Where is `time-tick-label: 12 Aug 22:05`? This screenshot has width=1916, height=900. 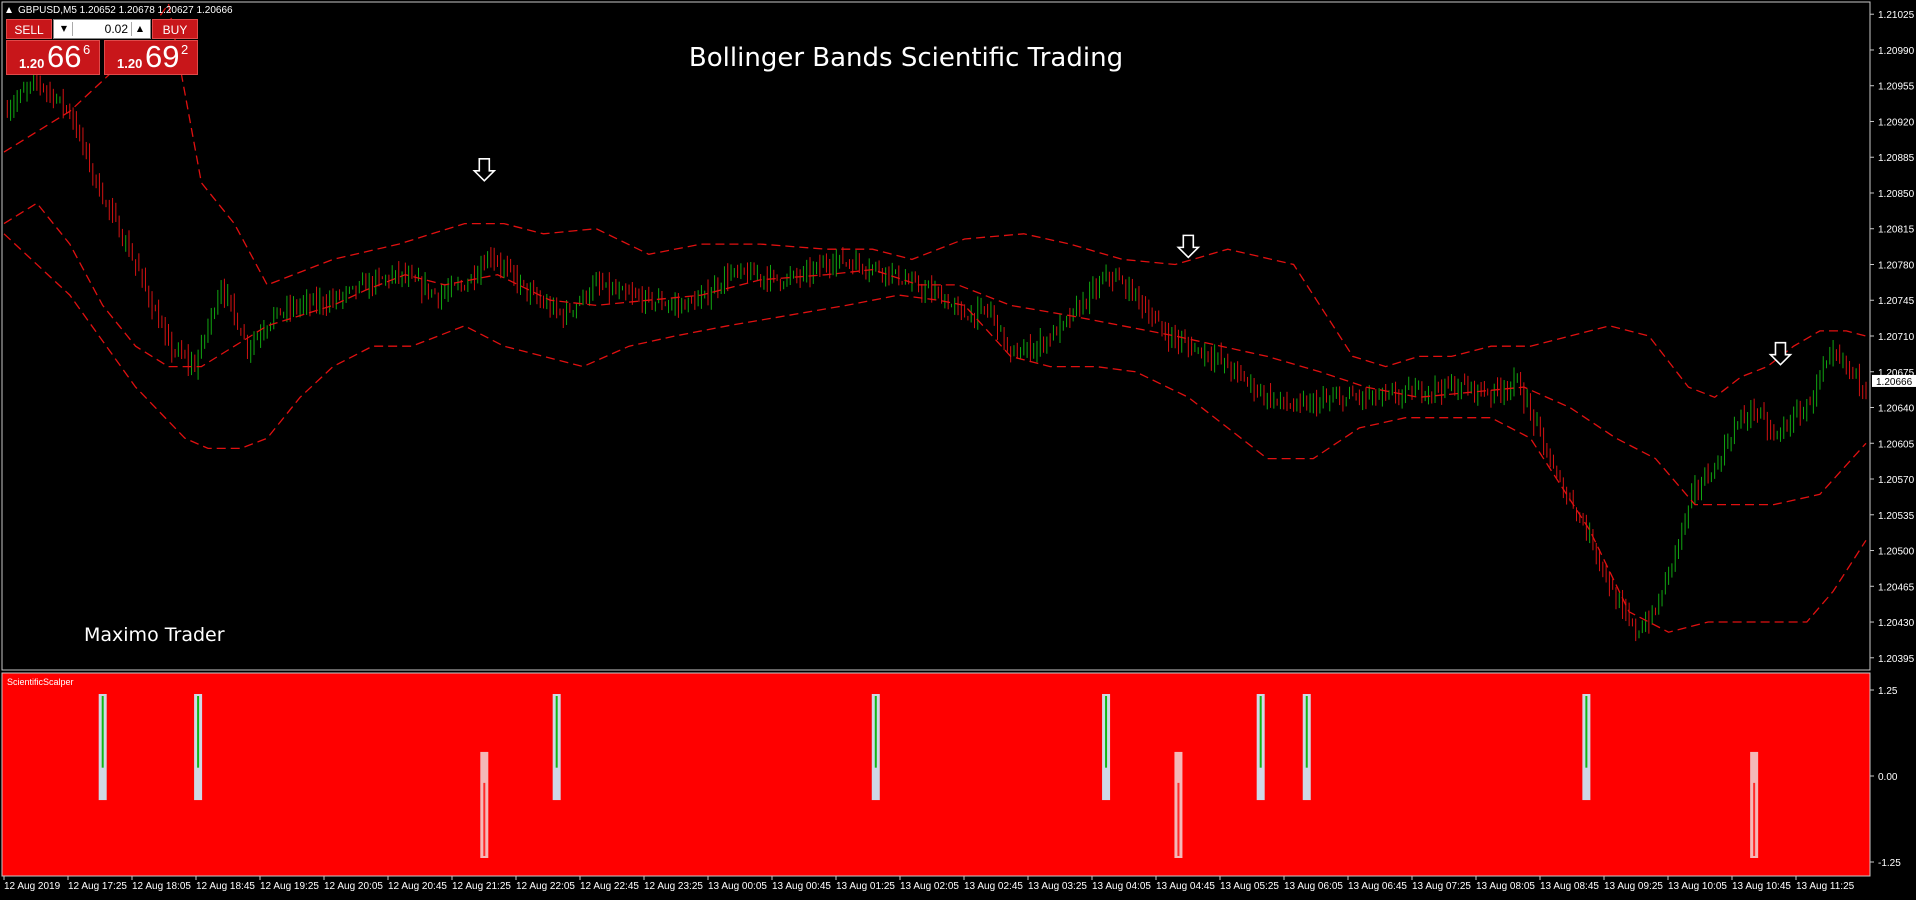
time-tick-label: 12 Aug 22:05 is located at coordinates (545, 886).